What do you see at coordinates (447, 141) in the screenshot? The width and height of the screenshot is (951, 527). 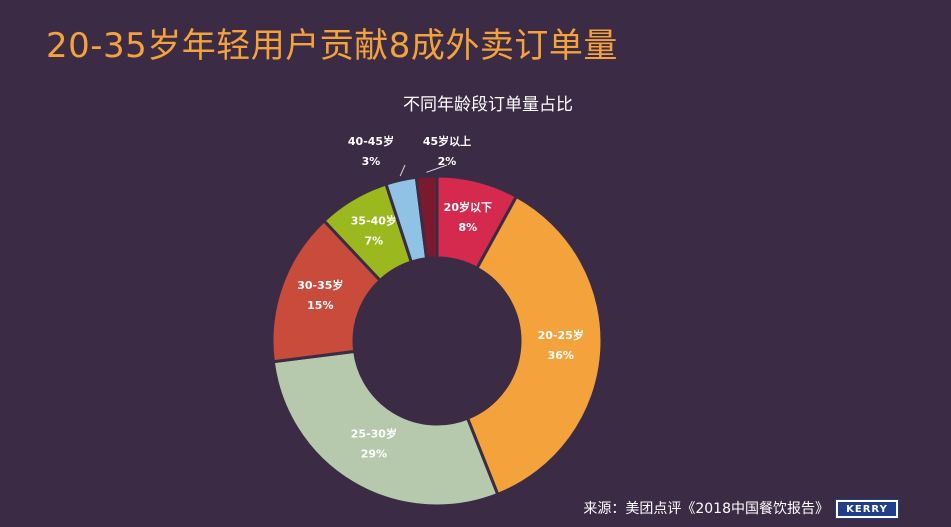 I see `slice-label-6: 45岁以上` at bounding box center [447, 141].